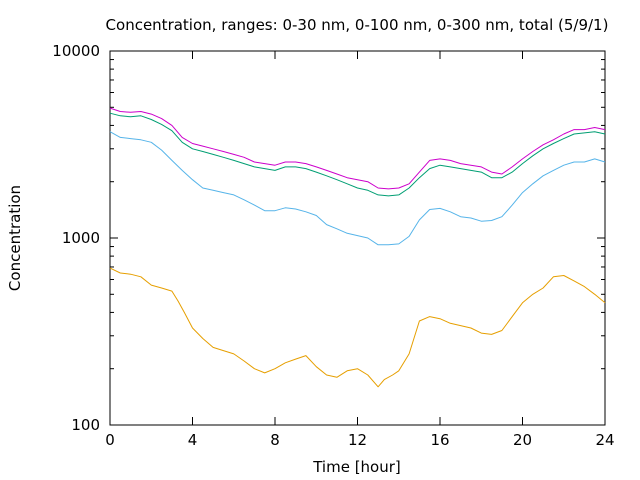 The width and height of the screenshot is (640, 480). I want to click on x-tick-label: 16, so click(439, 440).